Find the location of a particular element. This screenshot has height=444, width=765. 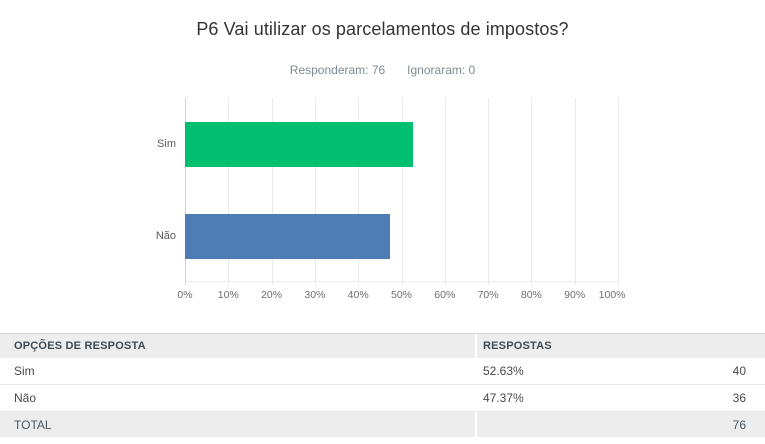

total-label: TOTAL is located at coordinates (238, 424).